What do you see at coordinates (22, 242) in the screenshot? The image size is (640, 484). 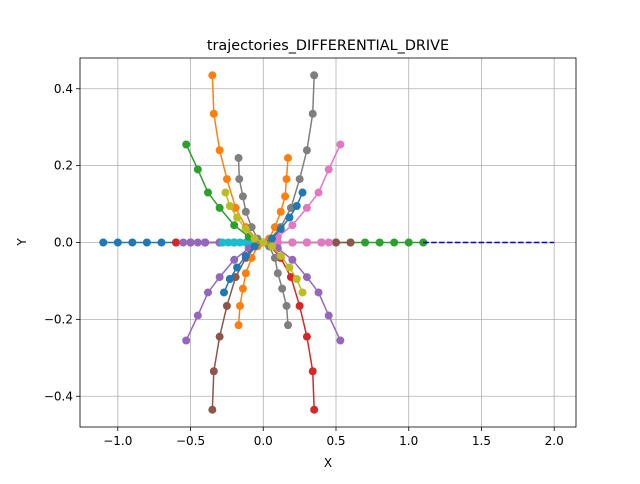 I see `y-axis-label: Y` at bounding box center [22, 242].